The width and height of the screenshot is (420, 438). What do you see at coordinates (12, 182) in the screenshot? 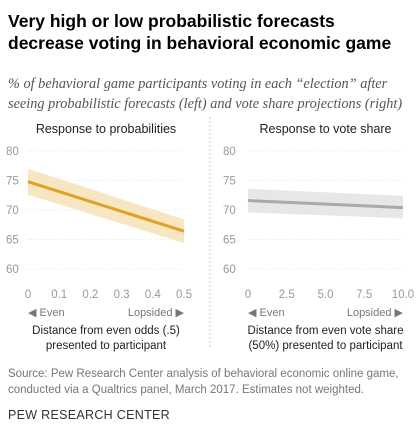
I see `left-y-tick-label: 75` at bounding box center [12, 182].